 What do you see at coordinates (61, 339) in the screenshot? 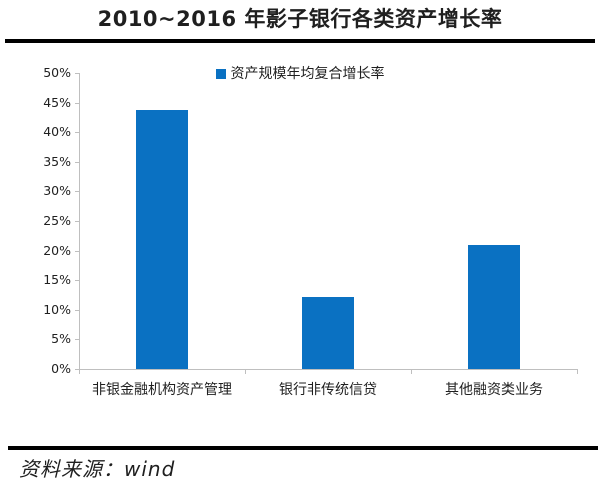
I see `y-axis-label: 5%` at bounding box center [61, 339].